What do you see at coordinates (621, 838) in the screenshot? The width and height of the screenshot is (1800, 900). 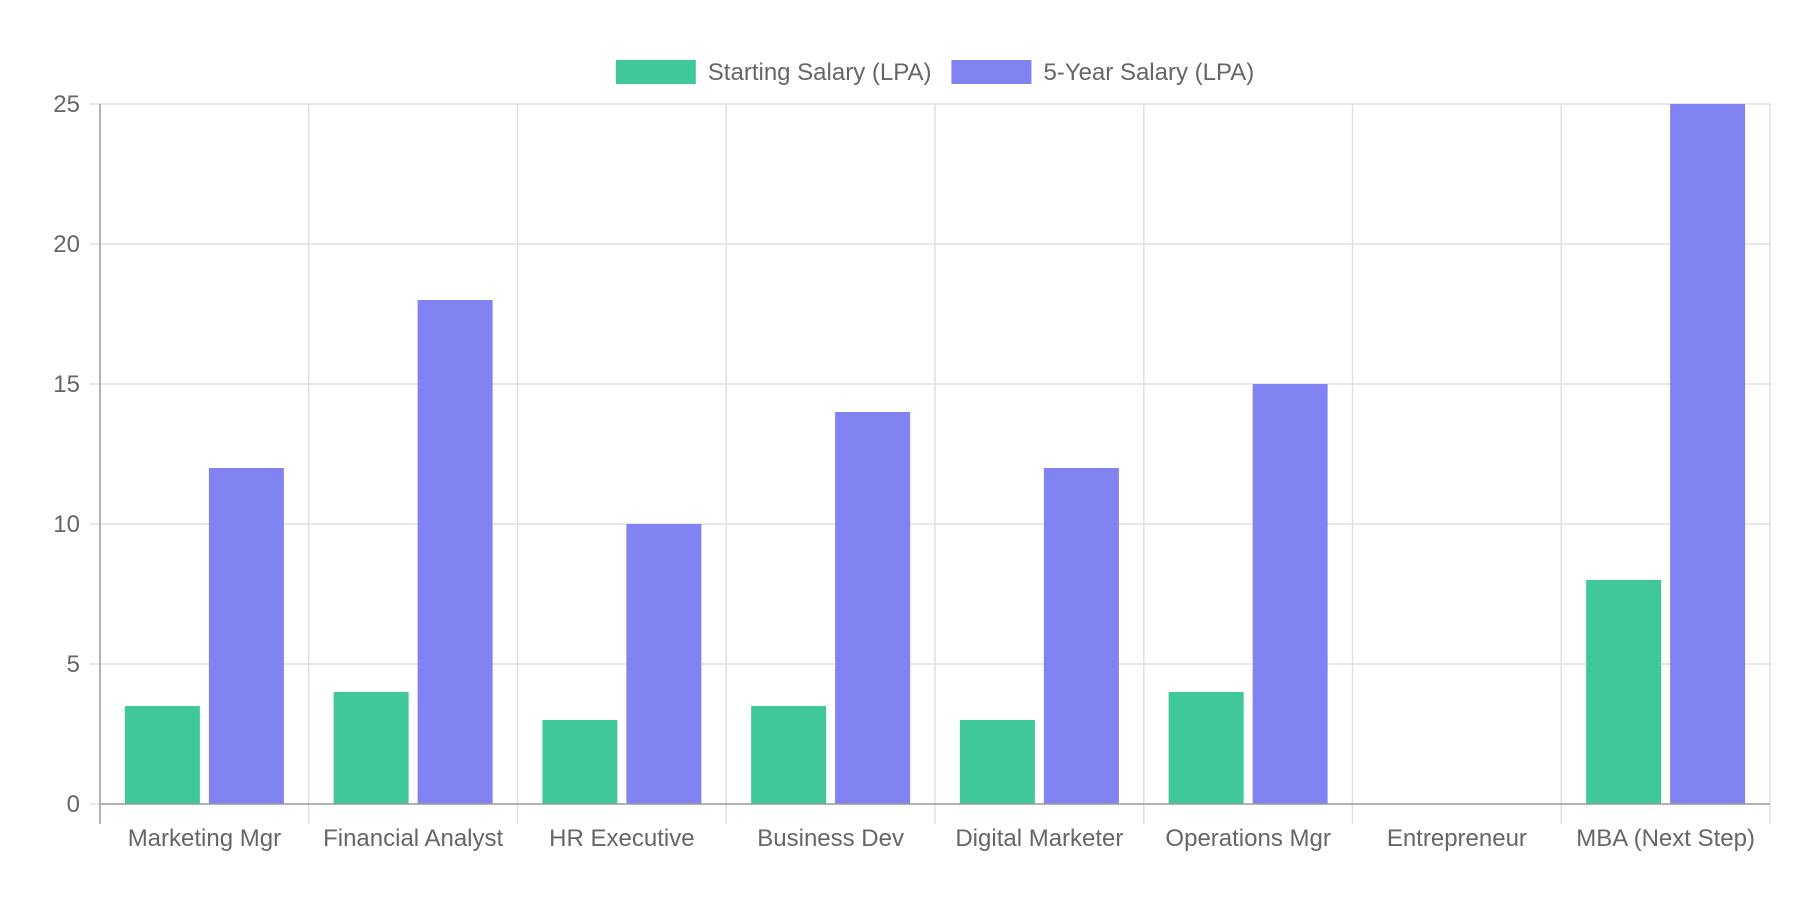 I see `x-tick-label: HR Executive` at bounding box center [621, 838].